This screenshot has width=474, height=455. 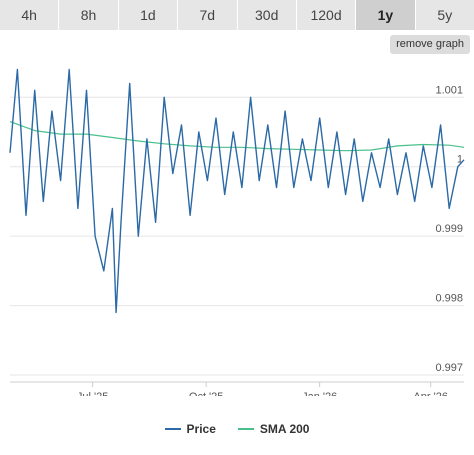 What do you see at coordinates (319, 393) in the screenshot?
I see `x-tick-label: Jan '26` at bounding box center [319, 393].